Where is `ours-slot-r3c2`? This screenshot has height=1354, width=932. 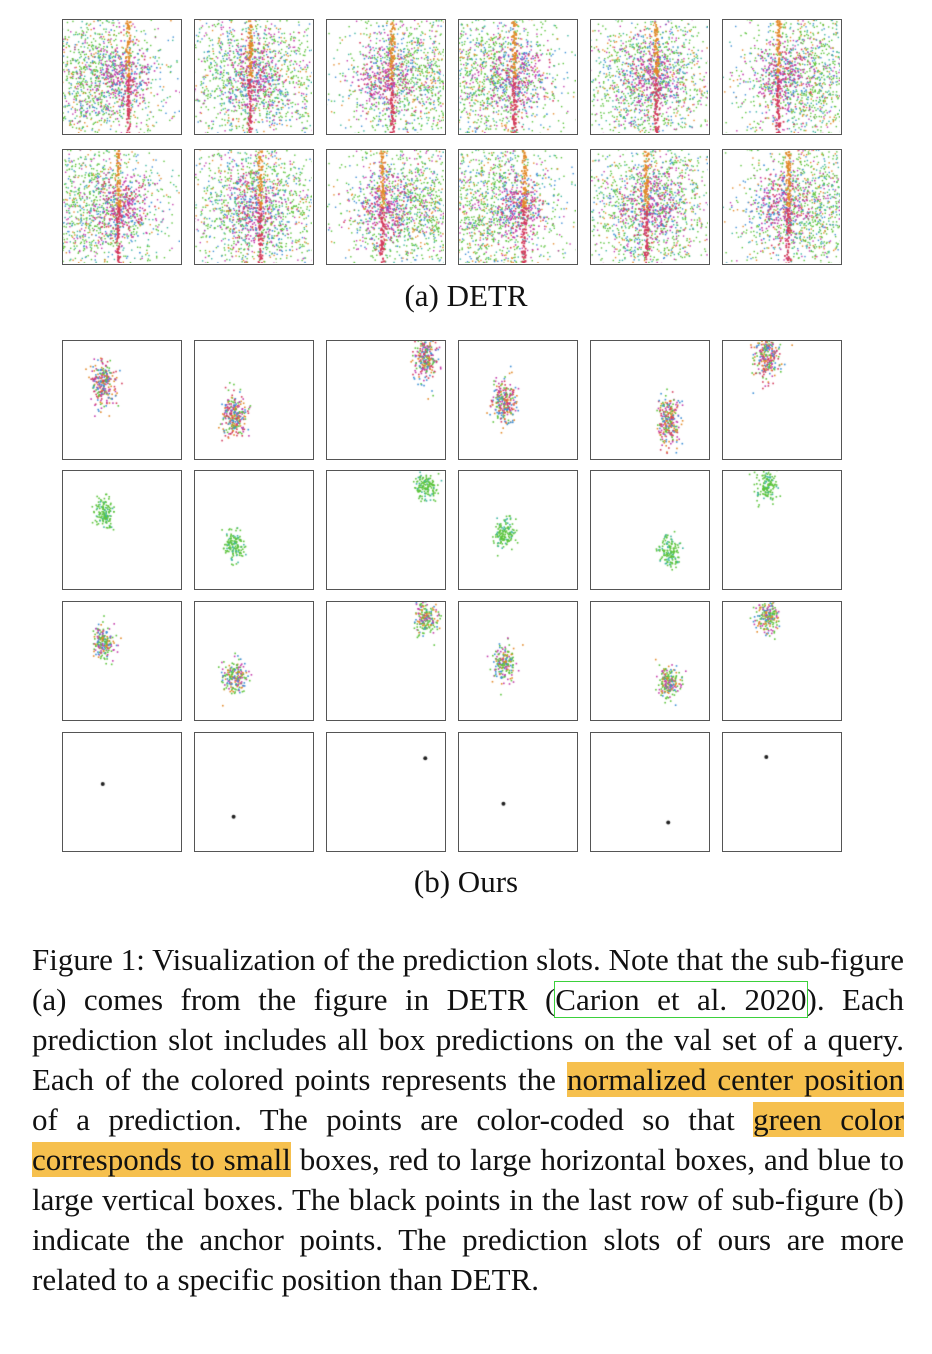 ours-slot-r3c2 is located at coordinates (254, 661).